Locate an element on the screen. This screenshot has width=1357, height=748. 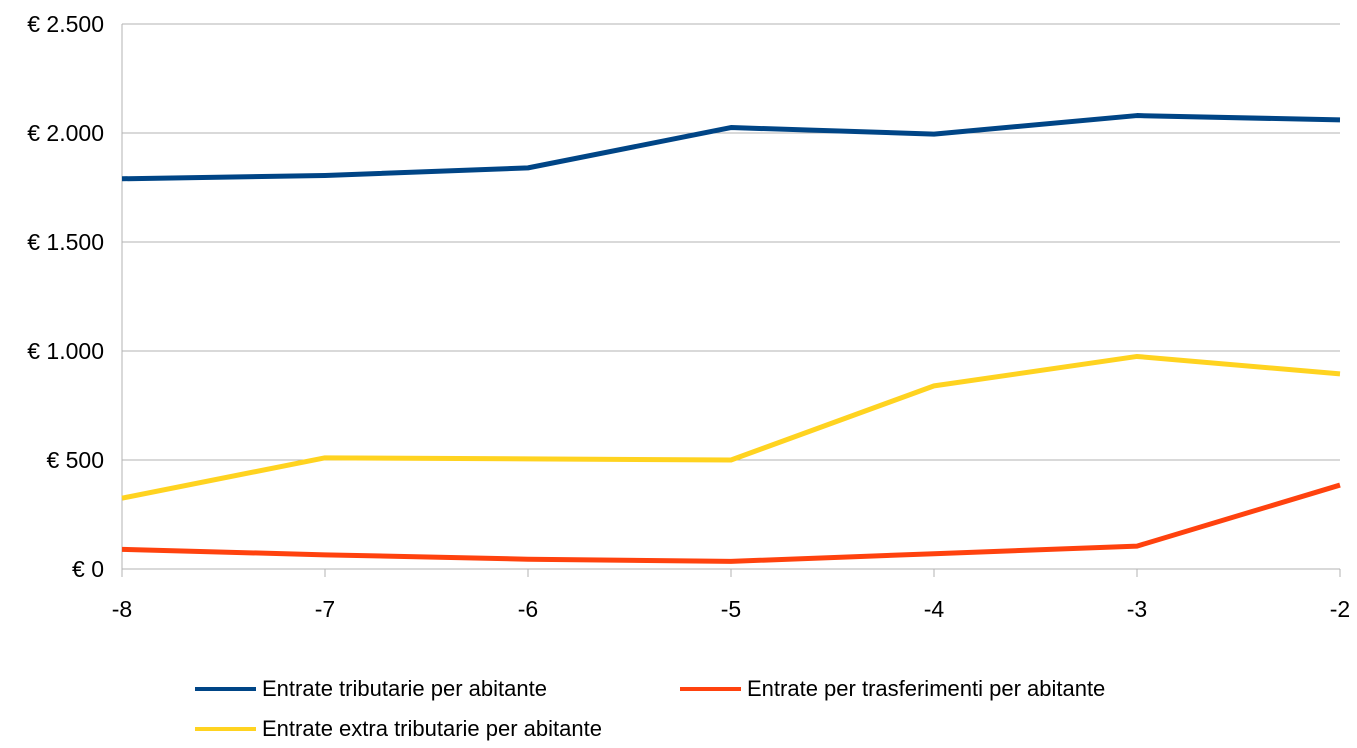
x-tick-label: -6 is located at coordinates (528, 609).